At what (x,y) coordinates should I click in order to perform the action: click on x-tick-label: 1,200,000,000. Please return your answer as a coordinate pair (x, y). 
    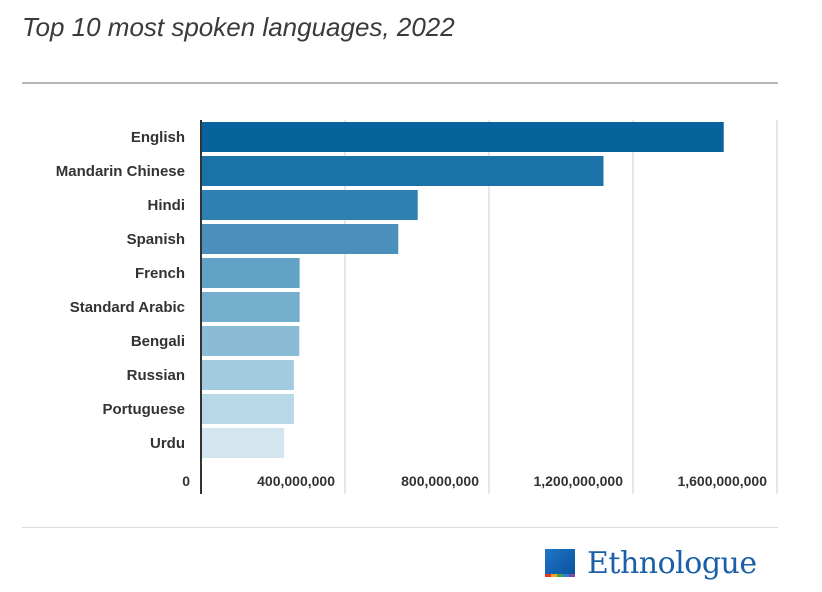
    Looking at the image, I should click on (578, 481).